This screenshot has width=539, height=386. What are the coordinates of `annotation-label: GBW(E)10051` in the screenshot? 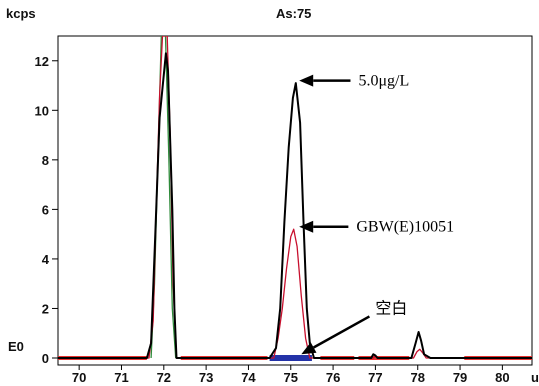 It's located at (405, 227).